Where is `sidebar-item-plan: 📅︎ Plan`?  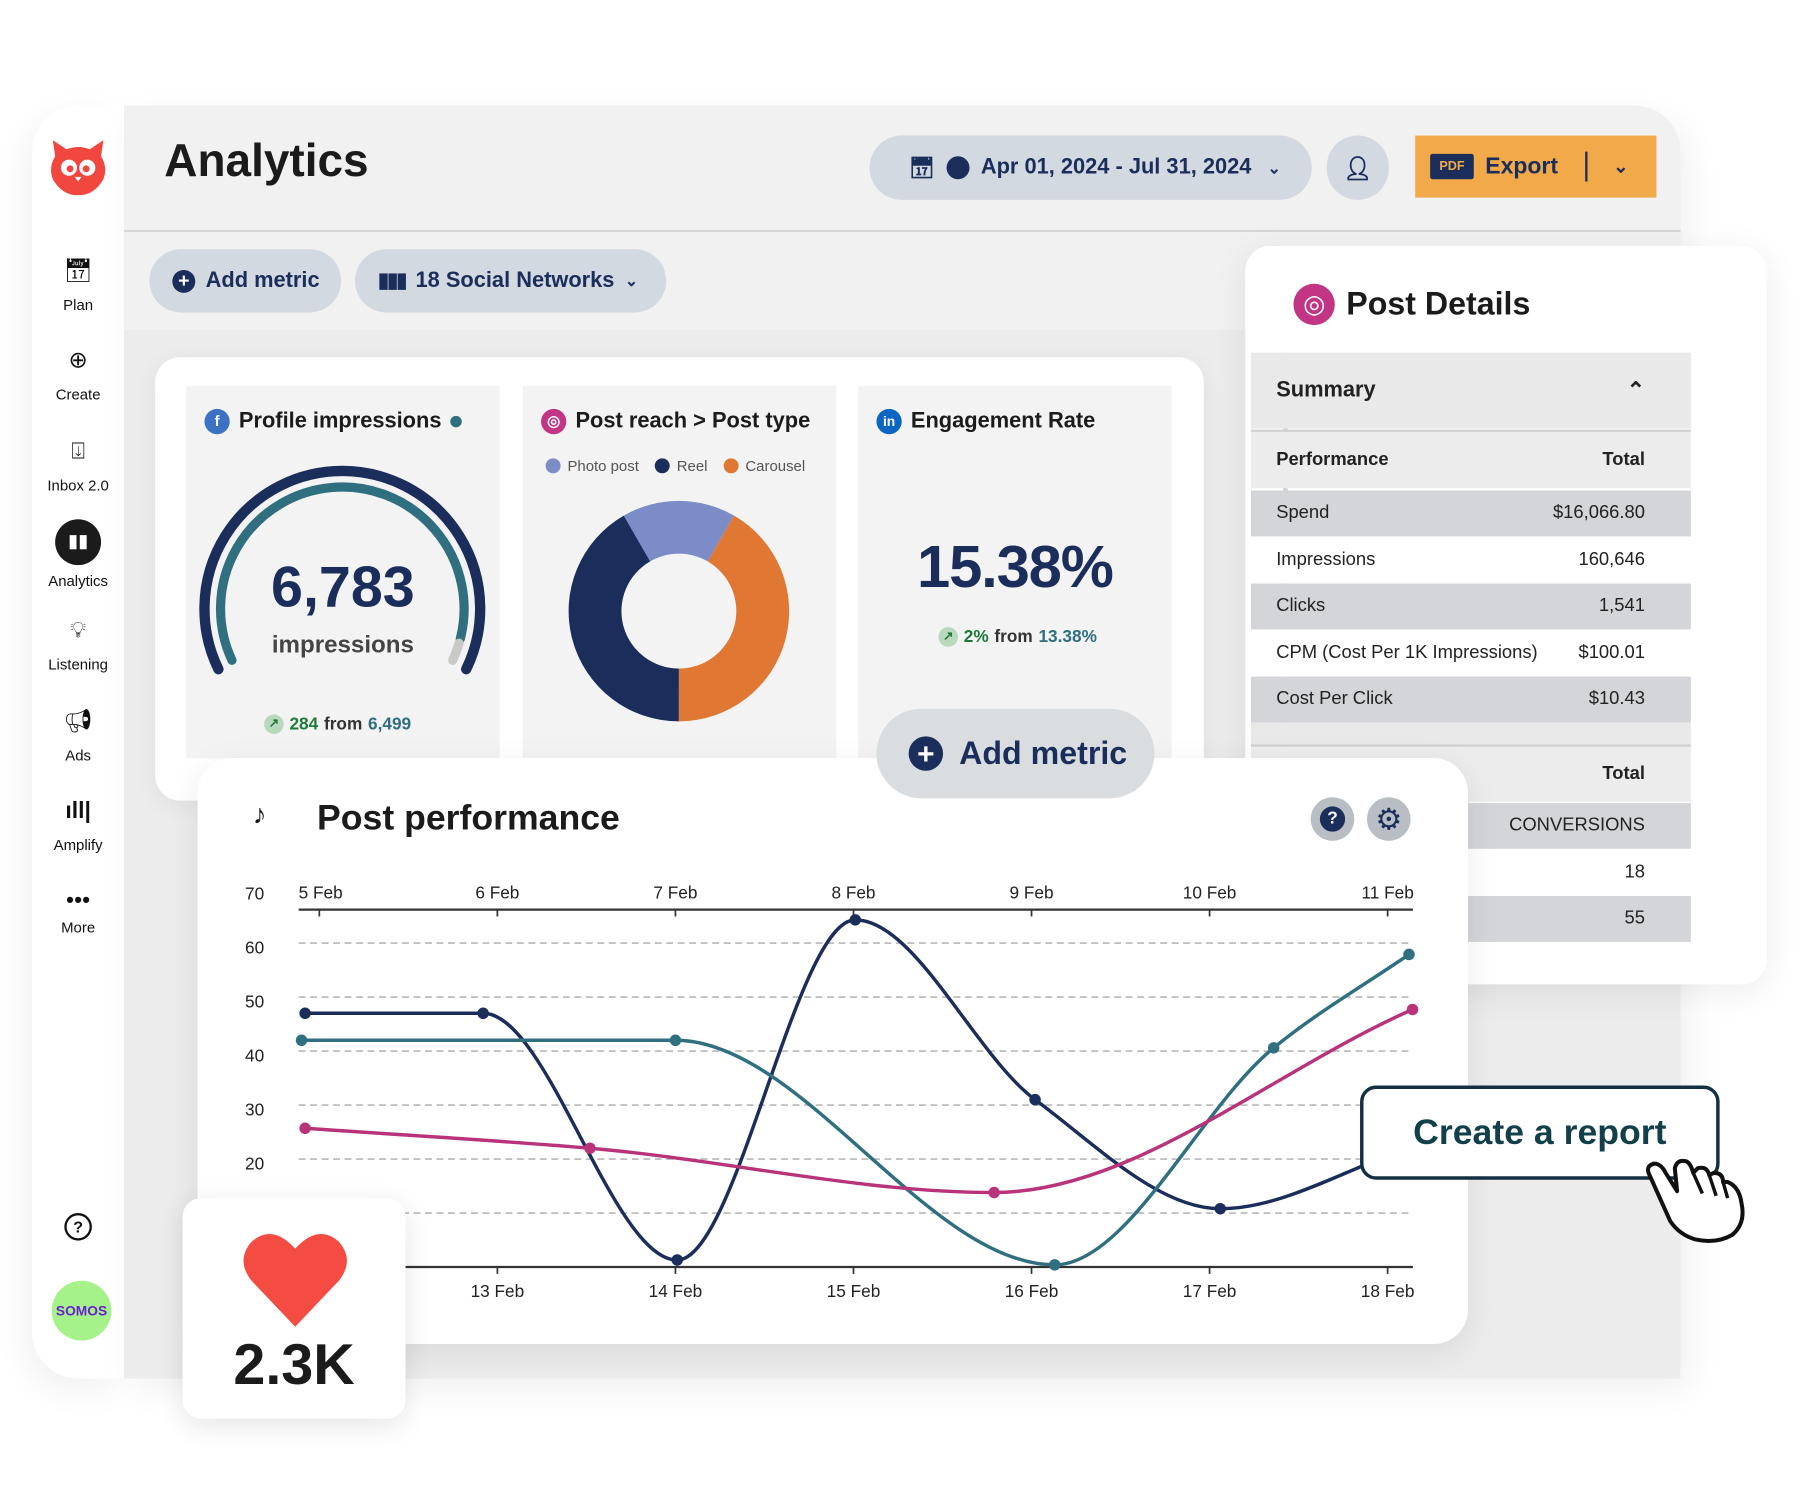
sidebar-item-plan: 📅︎ Plan is located at coordinates (78, 284).